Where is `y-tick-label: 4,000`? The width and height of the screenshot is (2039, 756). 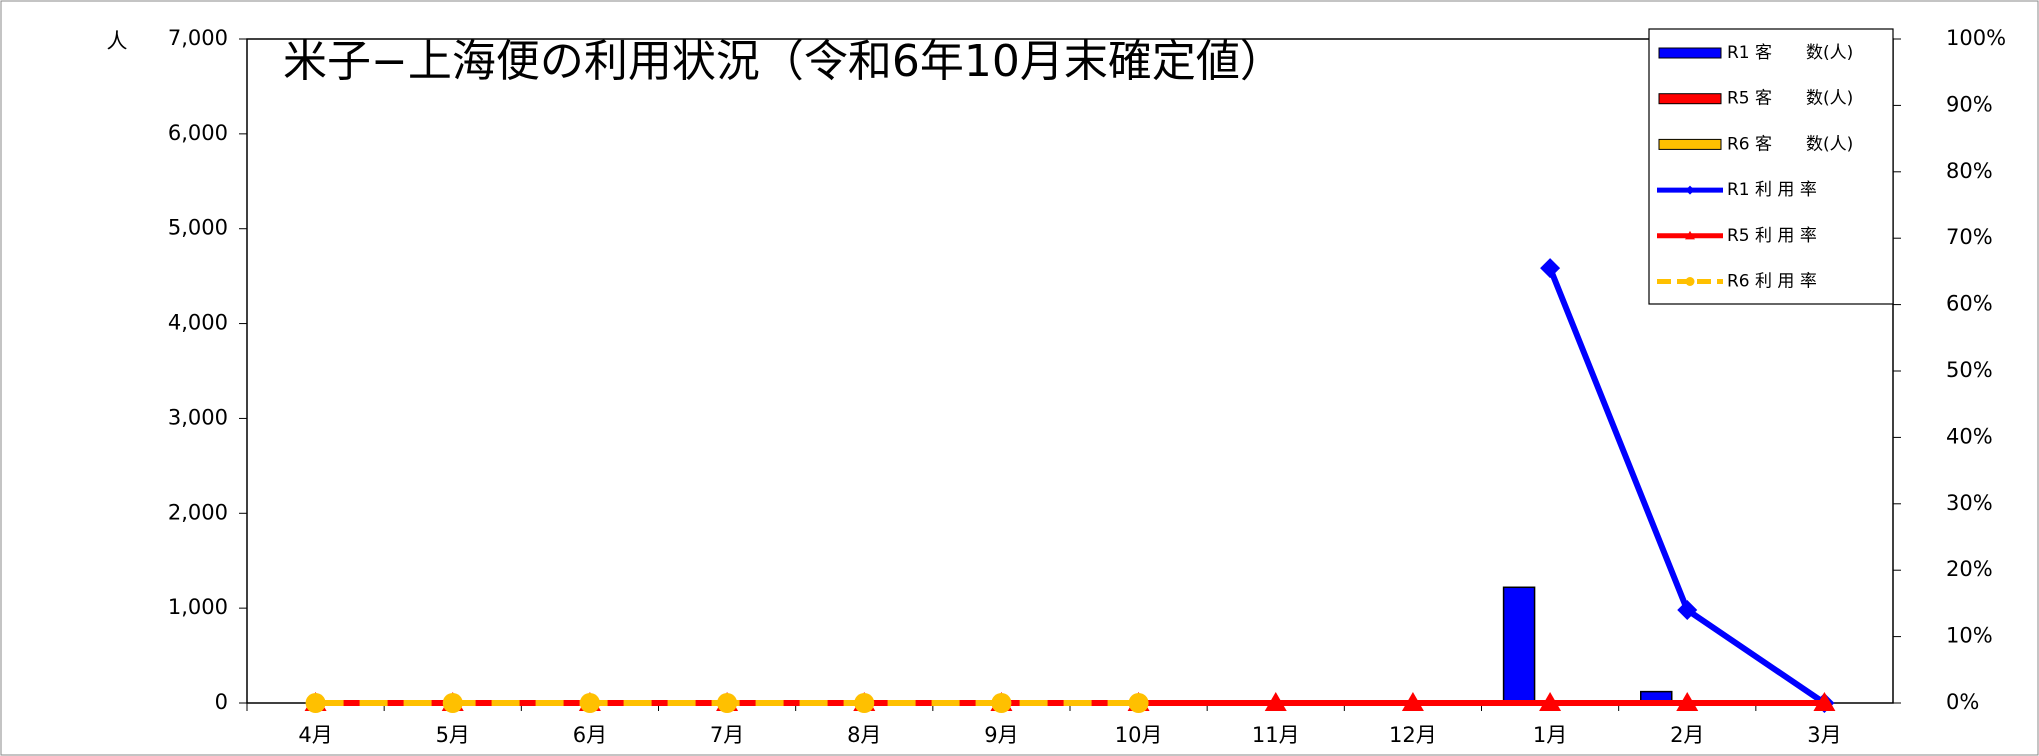
y-tick-label: 4,000 is located at coordinates (198, 323).